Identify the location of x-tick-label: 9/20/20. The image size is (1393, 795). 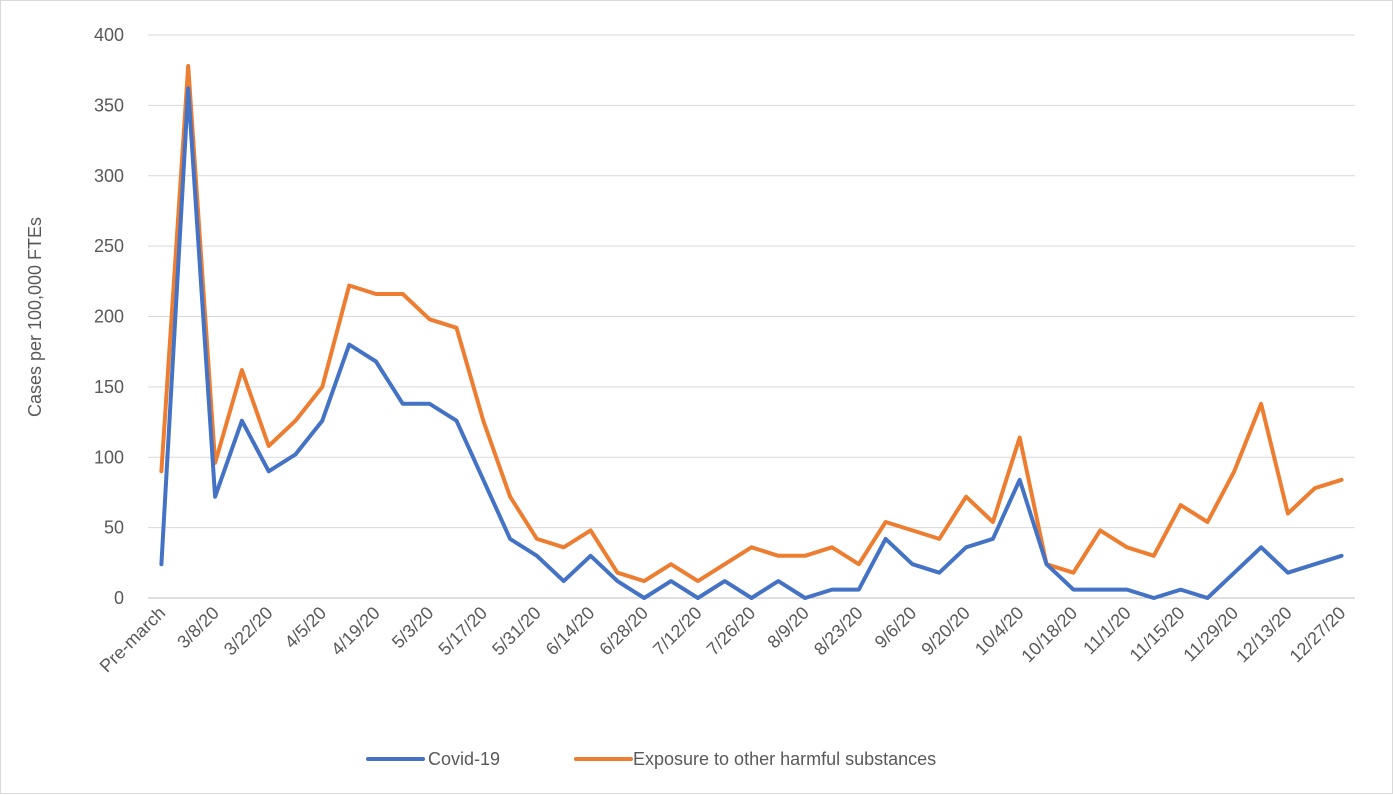
(945, 631).